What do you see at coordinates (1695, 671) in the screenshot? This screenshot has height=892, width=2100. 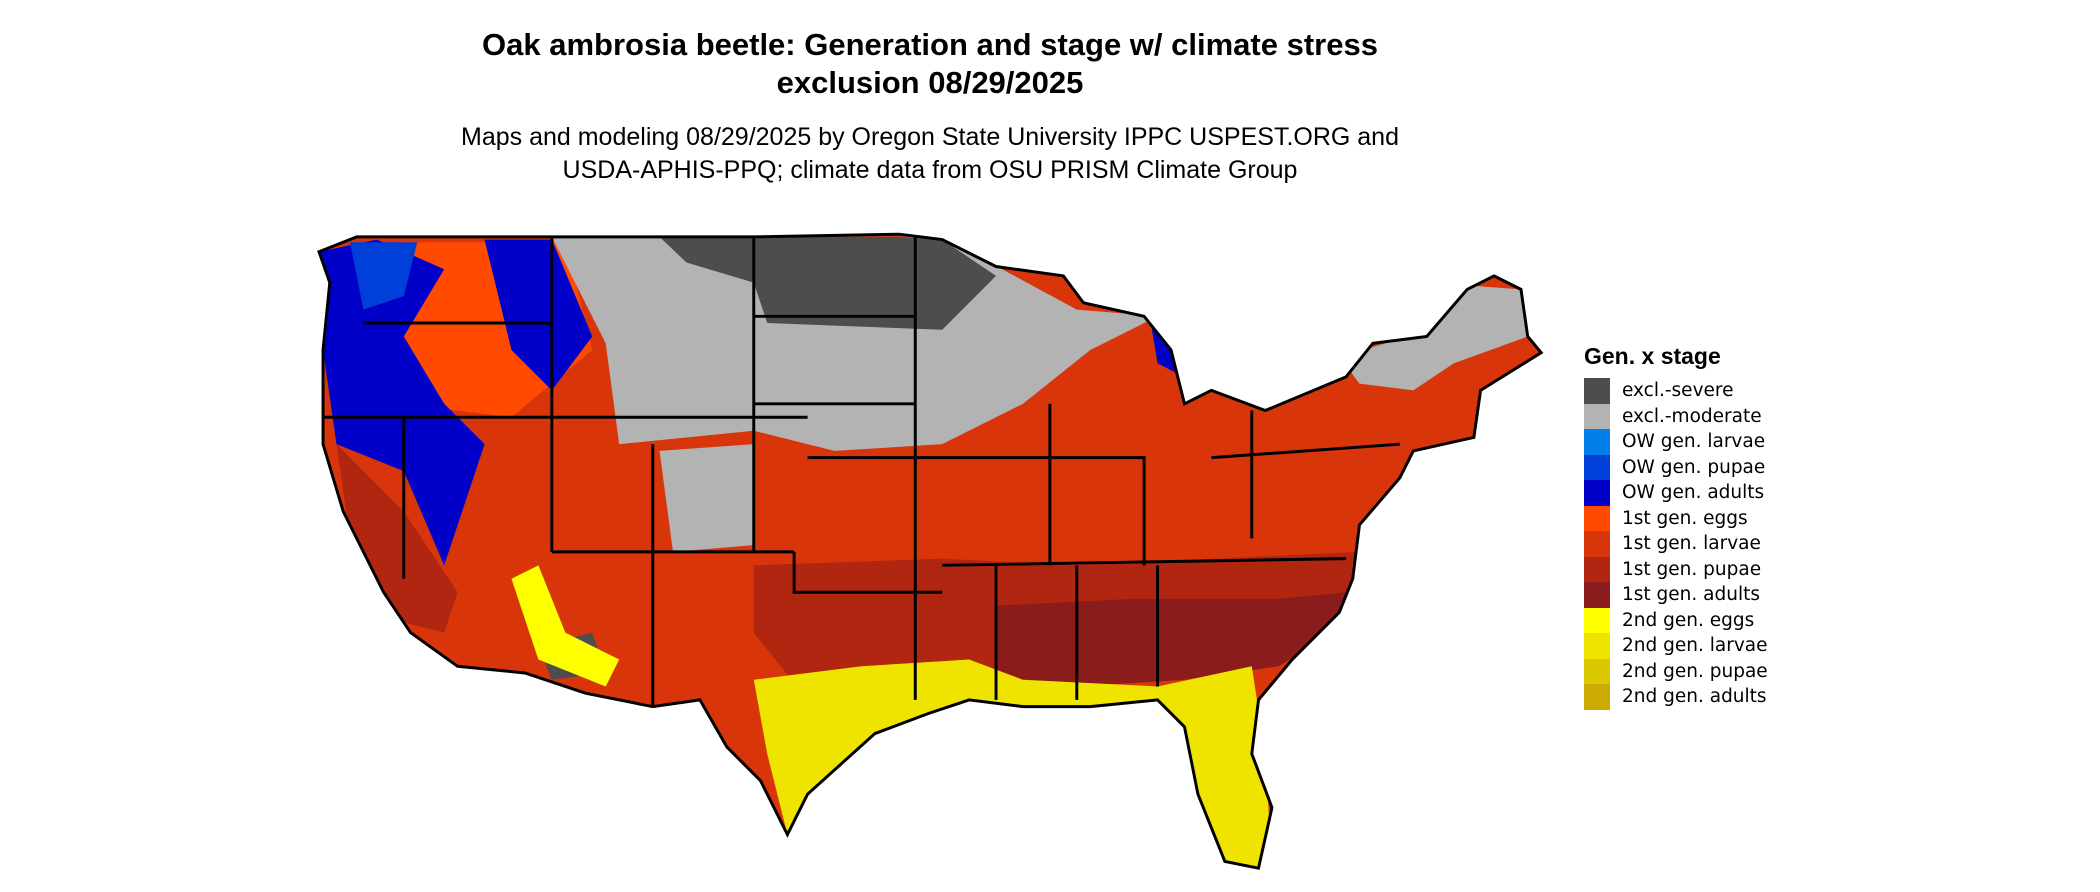 I see `legend-label: 2nd gen. pupae` at bounding box center [1695, 671].